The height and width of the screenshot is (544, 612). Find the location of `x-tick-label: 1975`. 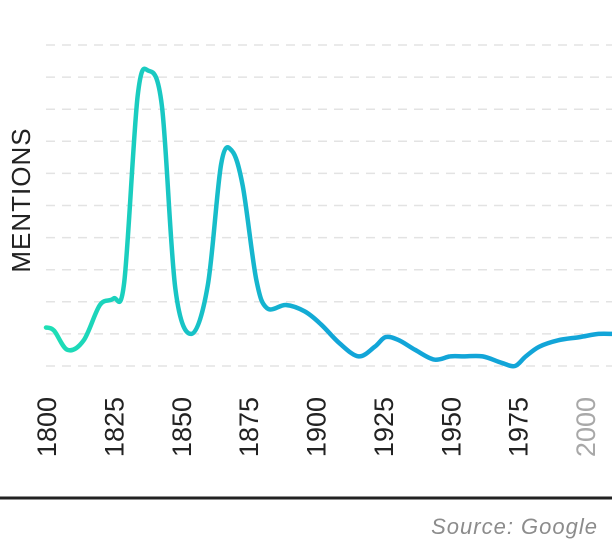

x-tick-label: 1975 is located at coordinates (519, 427).